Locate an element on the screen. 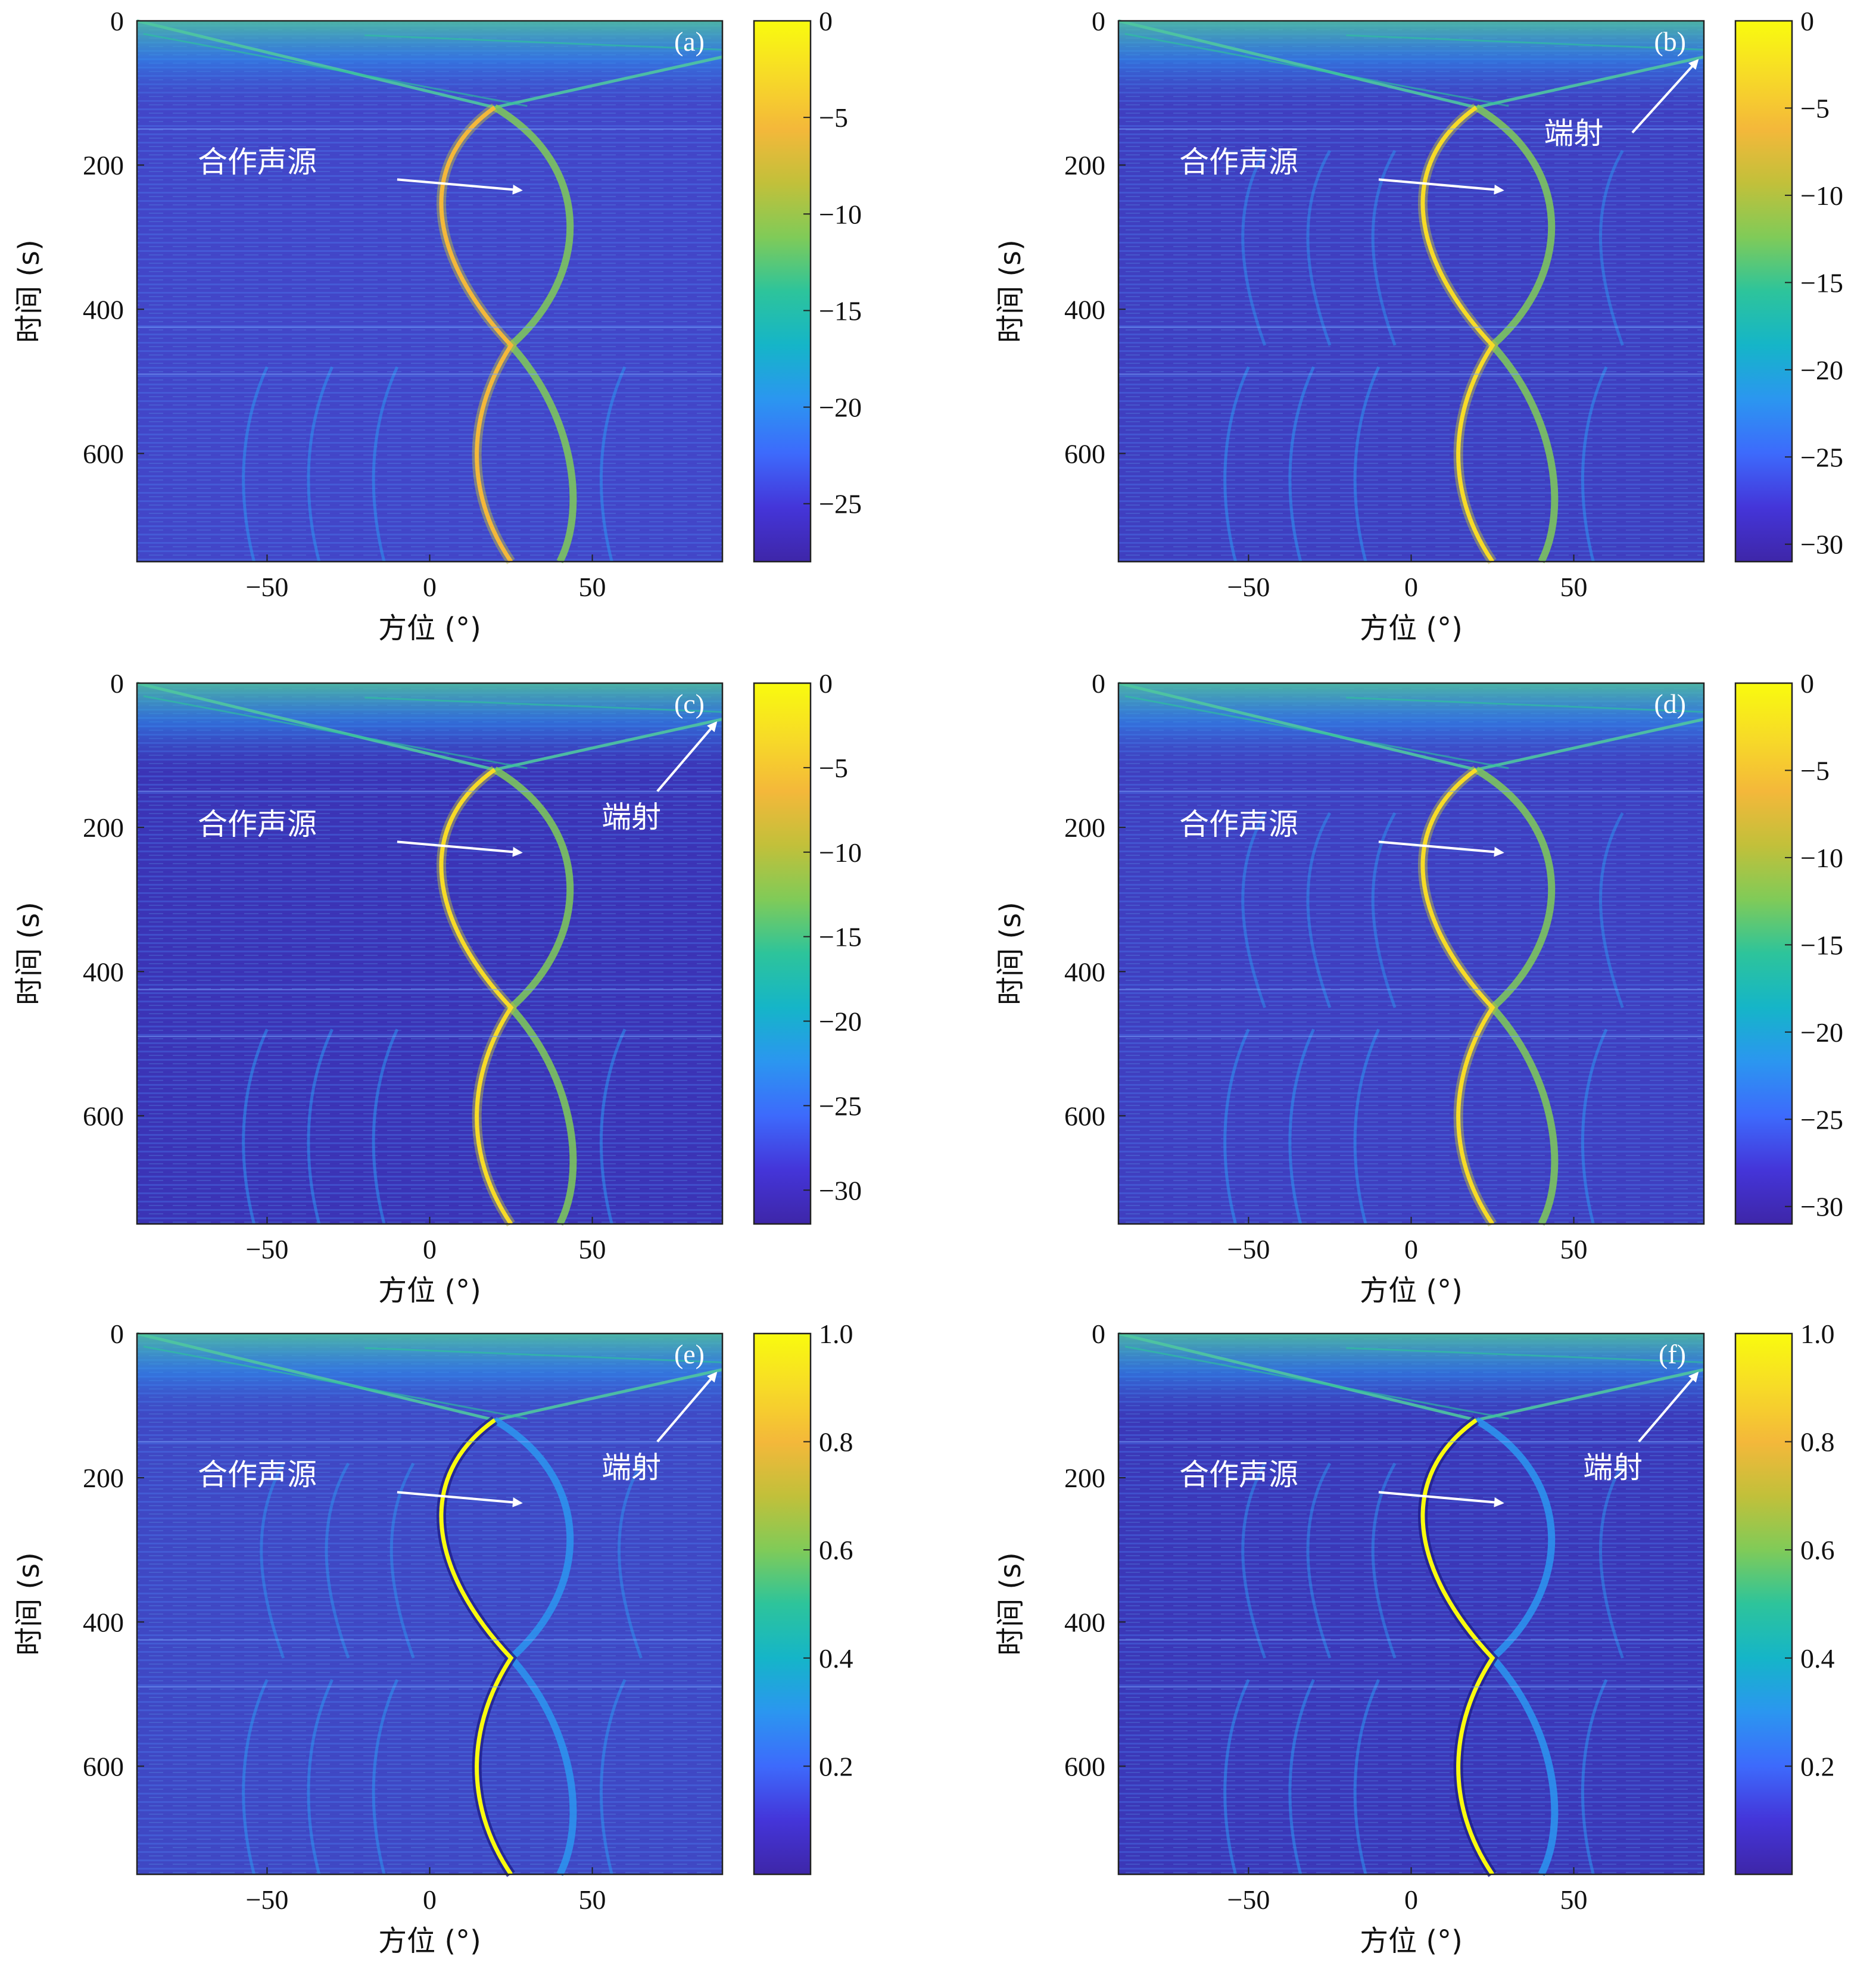  panel-label: (b) is located at coordinates (1670, 41).